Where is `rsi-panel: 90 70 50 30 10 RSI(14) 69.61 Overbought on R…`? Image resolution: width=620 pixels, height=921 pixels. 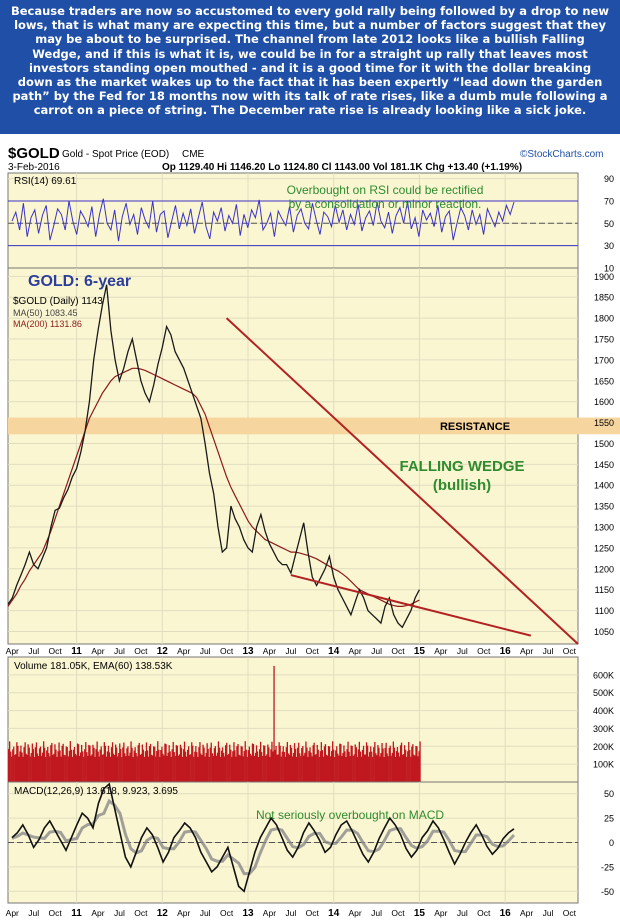
rsi-panel: 90 70 50 30 10 RSI(14) 69.61 Overbought on R… is located at coordinates (310, 223).